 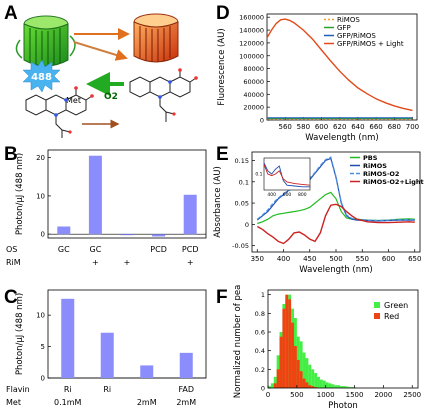 What do you see at coordinates (412, 127) in the screenshot?
I see `x-tick-label: 700` at bounding box center [412, 127].